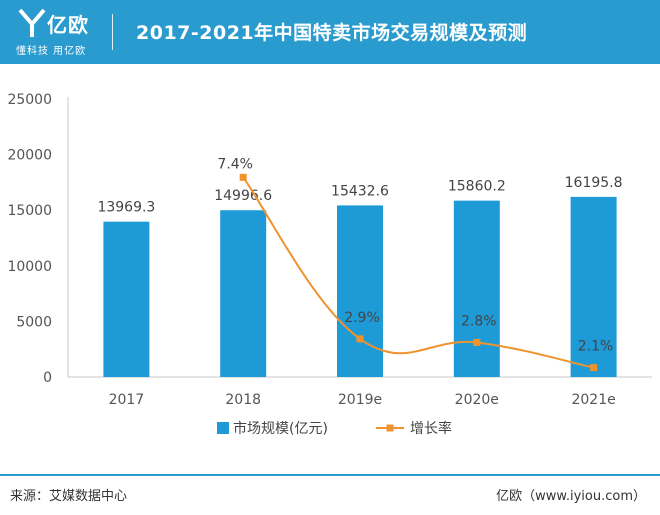  I want to click on legend-bar-label: 市场规模(亿元), so click(280, 428).